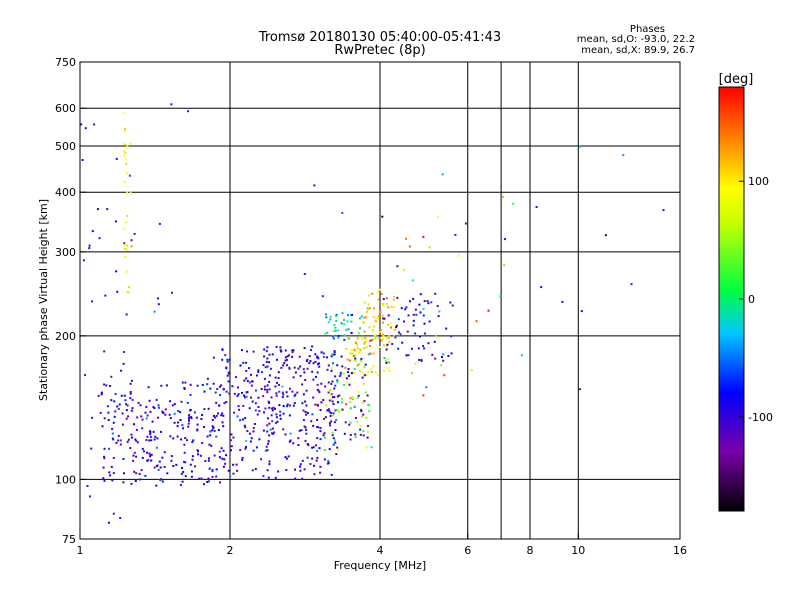 The image size is (800, 600). What do you see at coordinates (636, 39) in the screenshot?
I see `stats-line-o: mean, sd,O: -93.0, 22.2` at bounding box center [636, 39].